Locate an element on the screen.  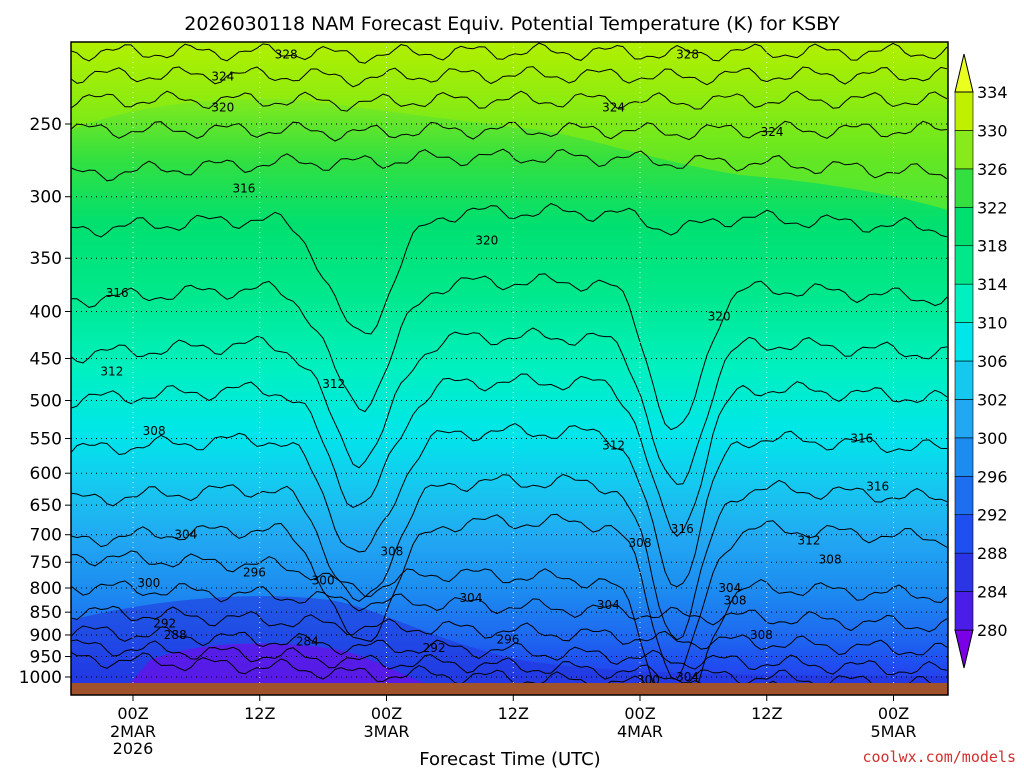
colorbar-label: 280 is located at coordinates (992, 630).